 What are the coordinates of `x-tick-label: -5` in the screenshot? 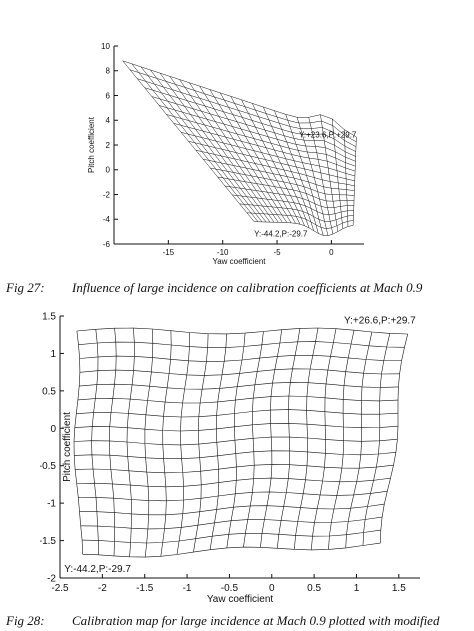 It's located at (277, 252).